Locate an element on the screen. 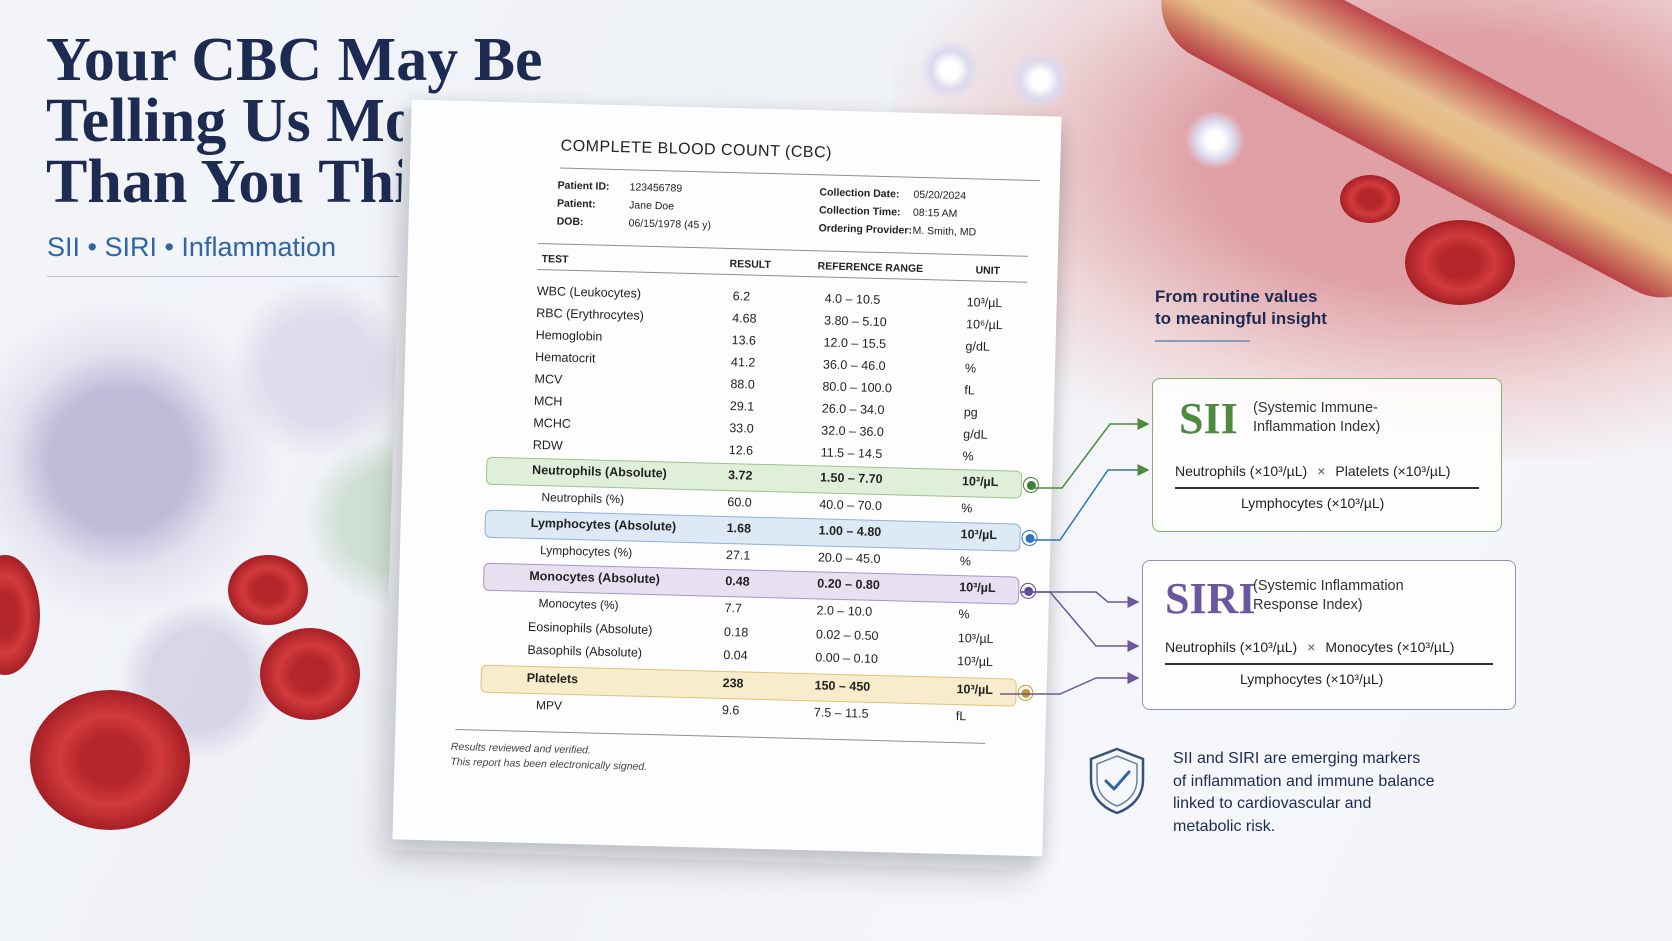 Image resolution: width=1672 pixels, height=941 pixels. subtitle-divider is located at coordinates (244, 276).